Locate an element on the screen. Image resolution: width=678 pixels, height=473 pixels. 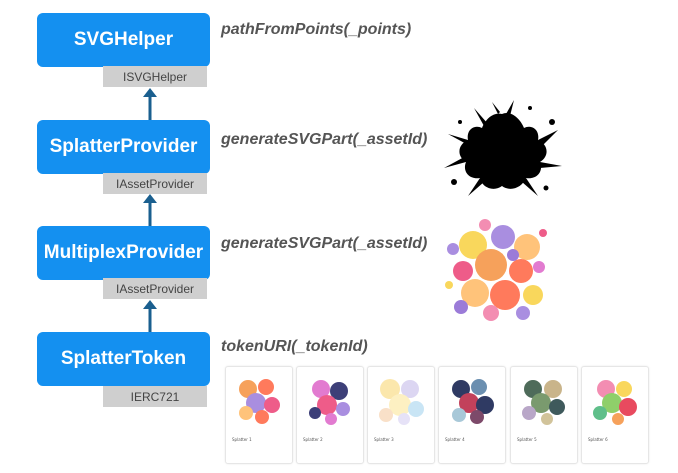
token-card: Splatter 1 is located at coordinates (259, 415).